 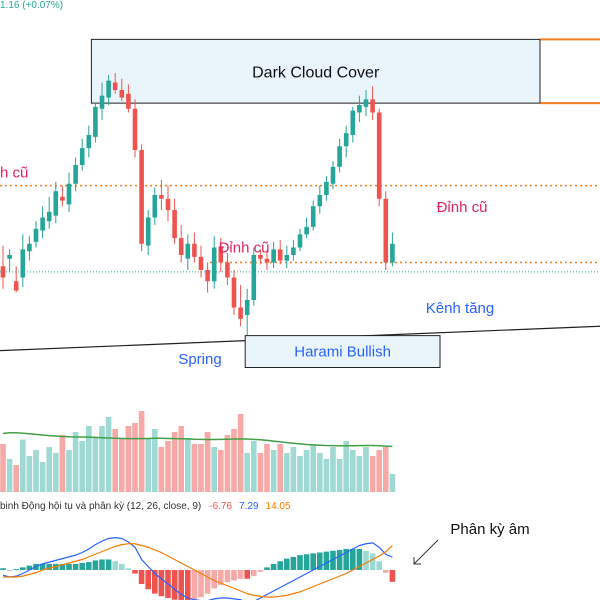 I want to click on macd-signal-value: 14.05, so click(x=278, y=506).